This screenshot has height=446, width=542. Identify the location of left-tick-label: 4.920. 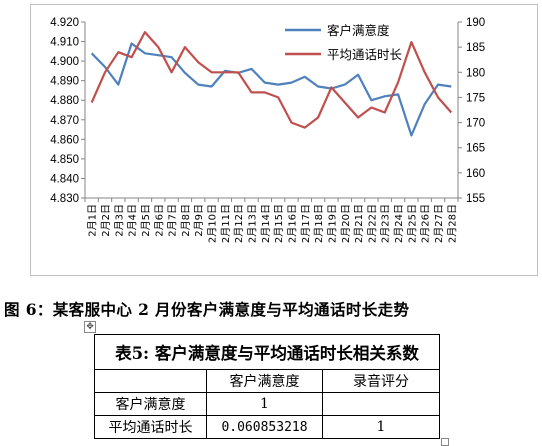
(64, 23).